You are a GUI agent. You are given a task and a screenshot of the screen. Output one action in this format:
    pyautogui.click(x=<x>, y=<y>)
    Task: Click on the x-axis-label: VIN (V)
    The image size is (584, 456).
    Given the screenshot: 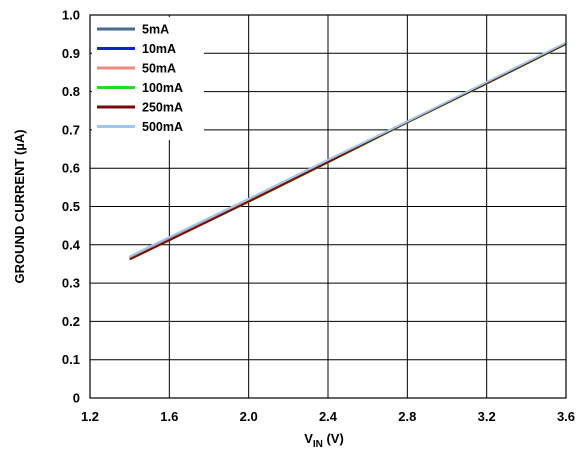 What is the action you would take?
    pyautogui.click(x=324, y=440)
    